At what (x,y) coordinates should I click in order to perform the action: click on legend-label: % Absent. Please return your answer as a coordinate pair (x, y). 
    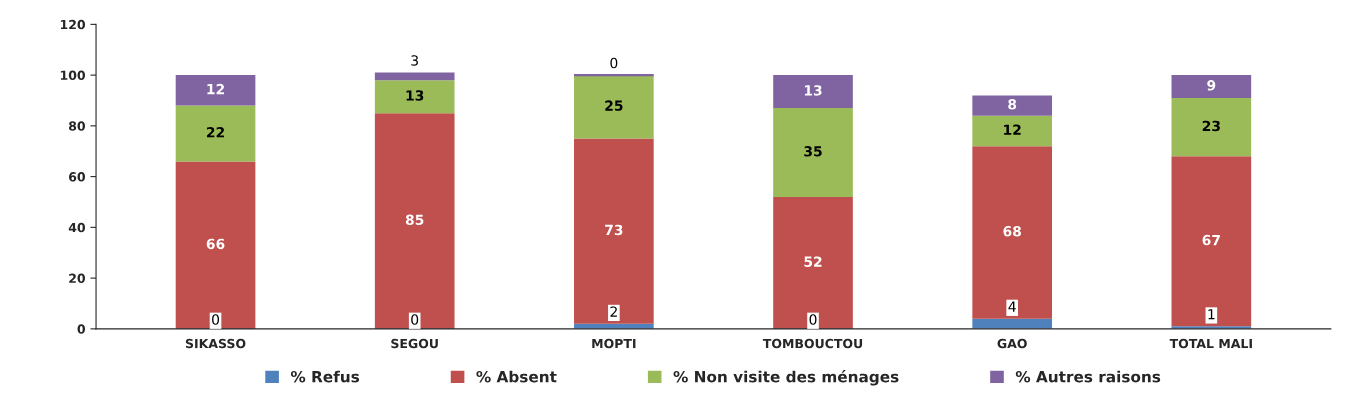
    Looking at the image, I should click on (516, 376).